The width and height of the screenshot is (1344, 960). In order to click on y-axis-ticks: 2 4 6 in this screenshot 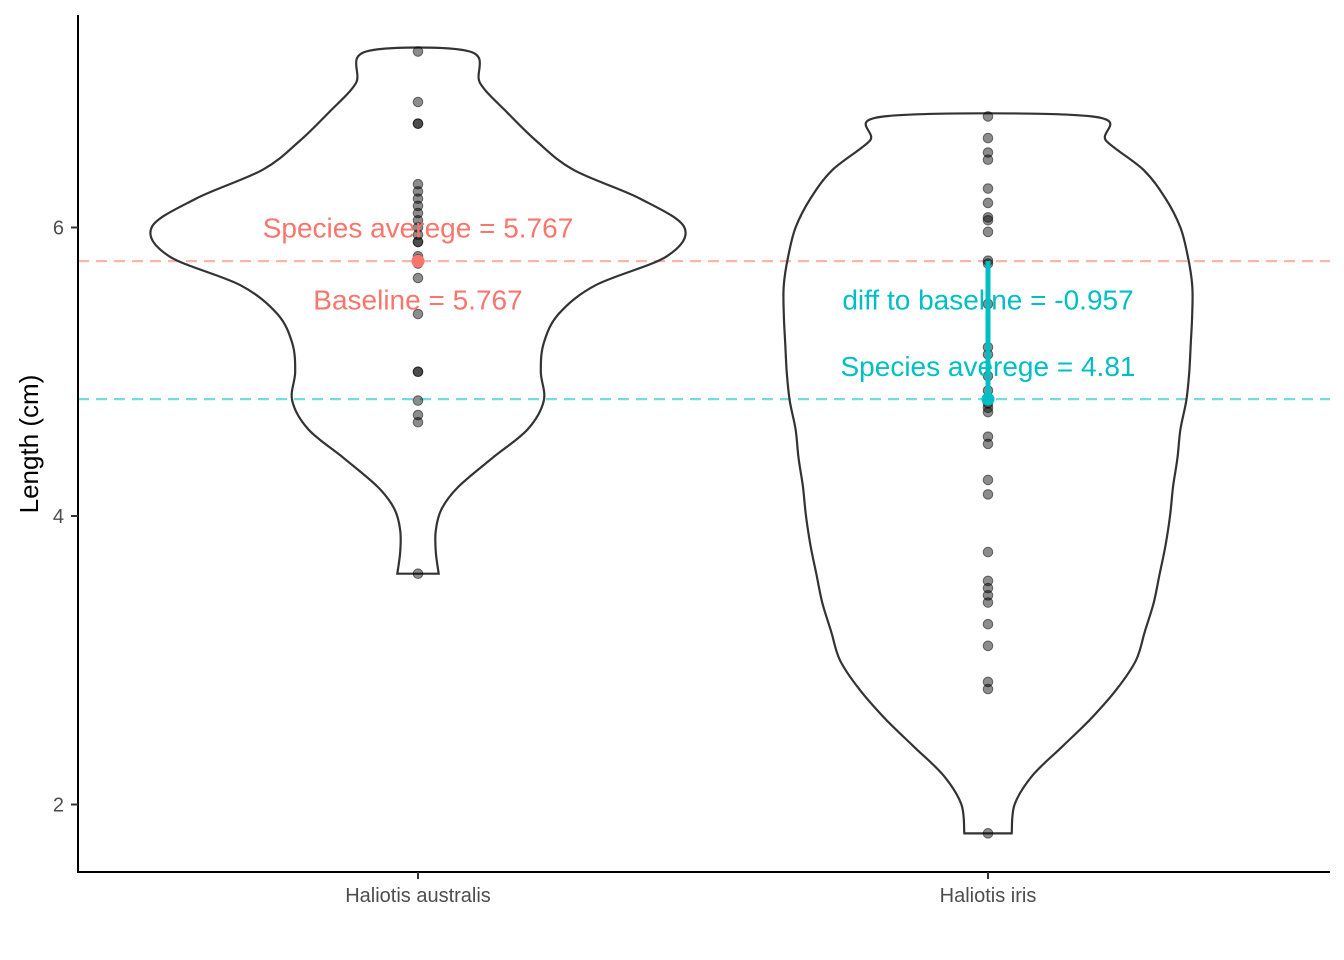, I will do `click(65, 517)`.